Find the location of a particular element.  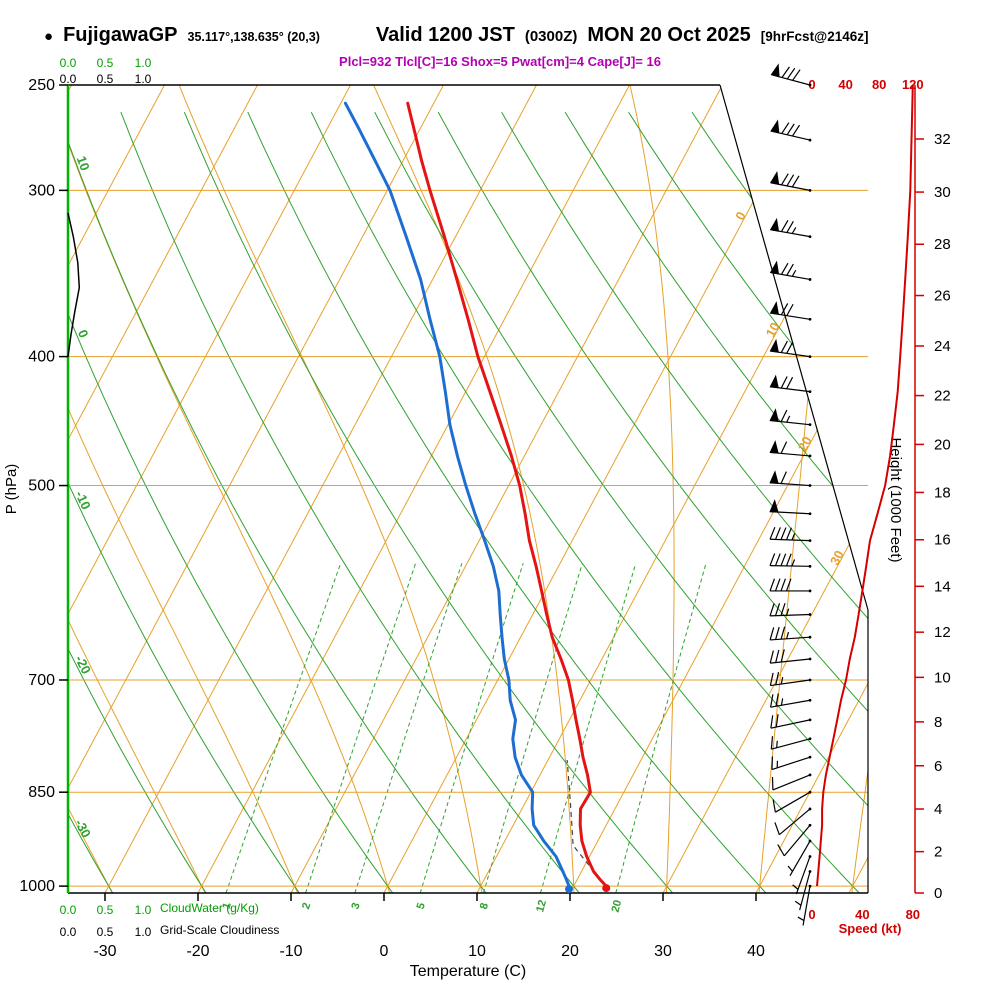

svg-text: 4 is located at coordinates (938, 809).